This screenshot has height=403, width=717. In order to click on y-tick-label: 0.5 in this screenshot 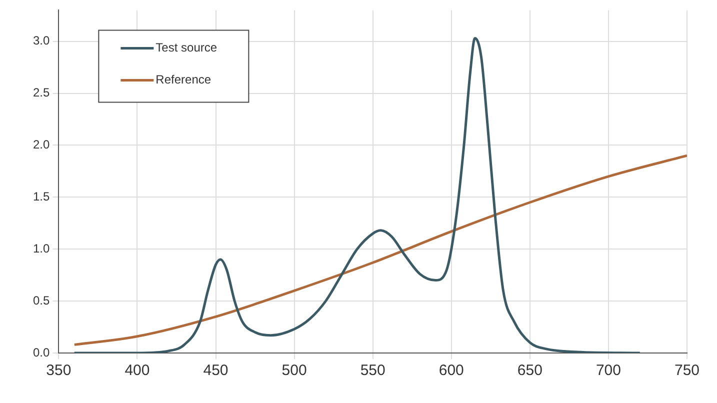, I will do `click(41, 300)`.